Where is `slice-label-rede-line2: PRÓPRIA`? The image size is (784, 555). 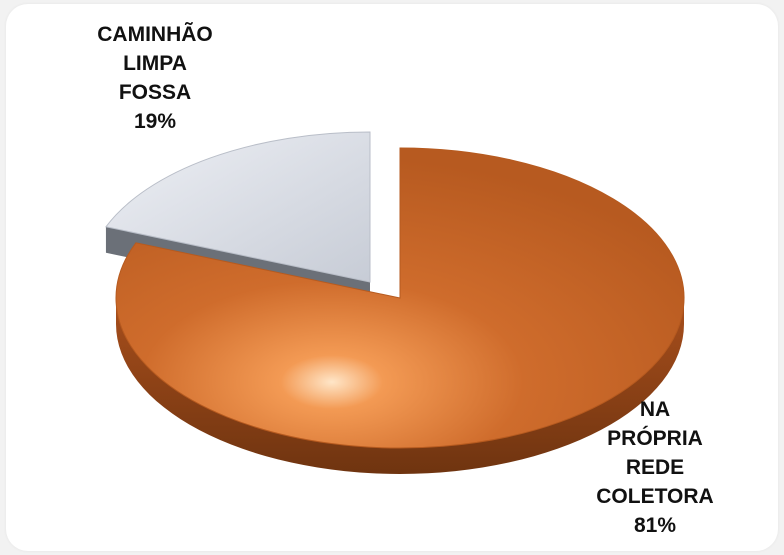
slice-label-rede-line2: PRÓPRIA is located at coordinates (655, 438).